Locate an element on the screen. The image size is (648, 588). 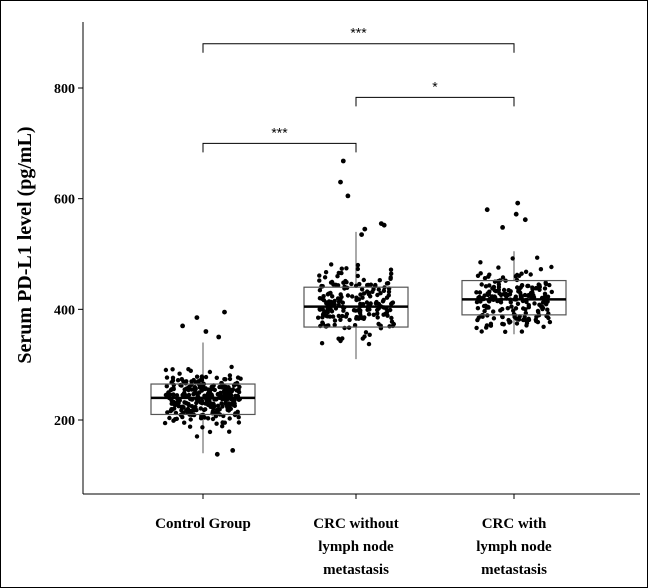
significance-label: *** is located at coordinates (279, 132).